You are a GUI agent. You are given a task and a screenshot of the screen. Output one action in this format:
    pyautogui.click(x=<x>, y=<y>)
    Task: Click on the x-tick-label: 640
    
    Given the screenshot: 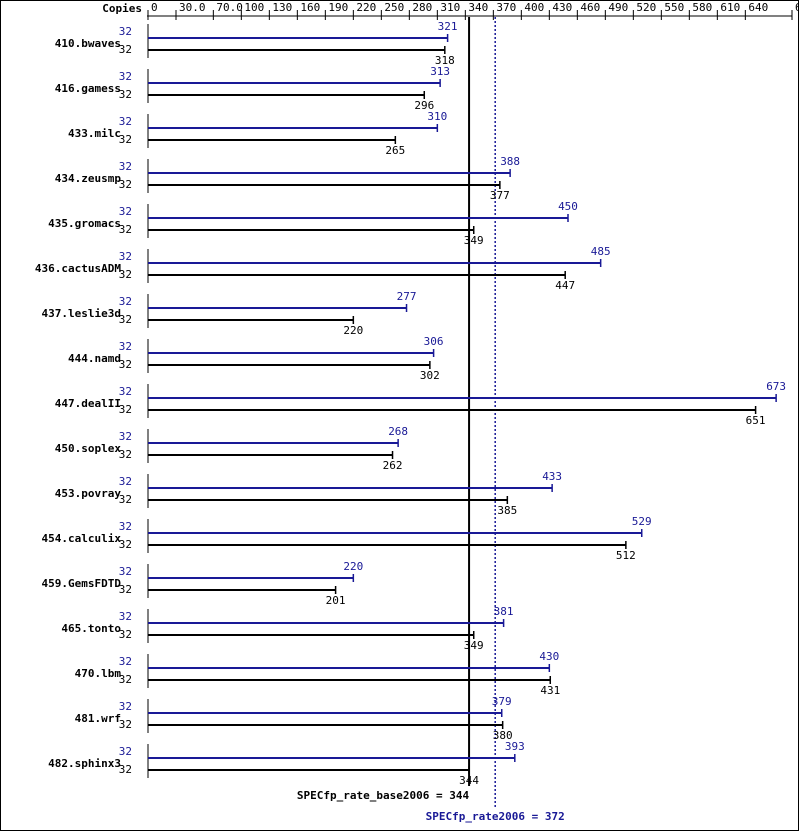 What is the action you would take?
    pyautogui.click(x=758, y=7)
    